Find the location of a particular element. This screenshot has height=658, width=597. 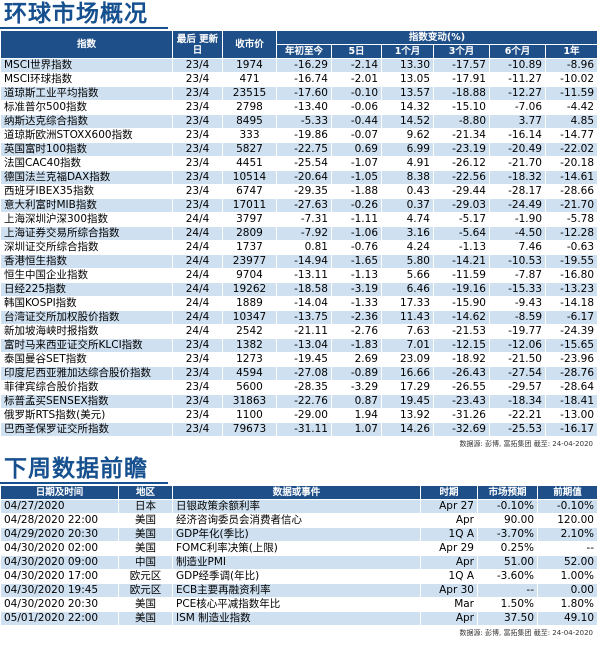

header-close: 收市价 is located at coordinates (249, 44).